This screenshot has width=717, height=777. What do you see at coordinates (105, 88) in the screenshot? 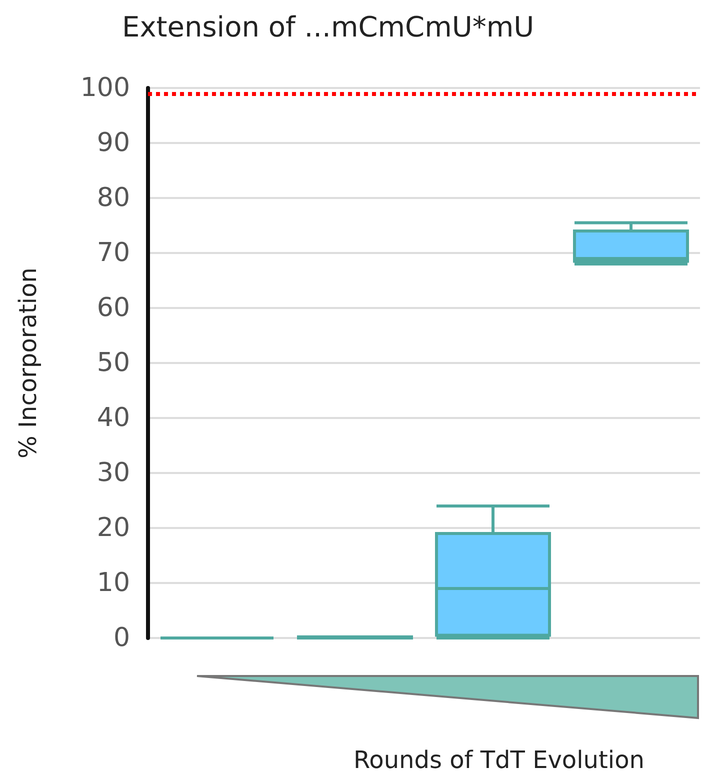
I see `y-tick-label: 100` at bounding box center [105, 88].